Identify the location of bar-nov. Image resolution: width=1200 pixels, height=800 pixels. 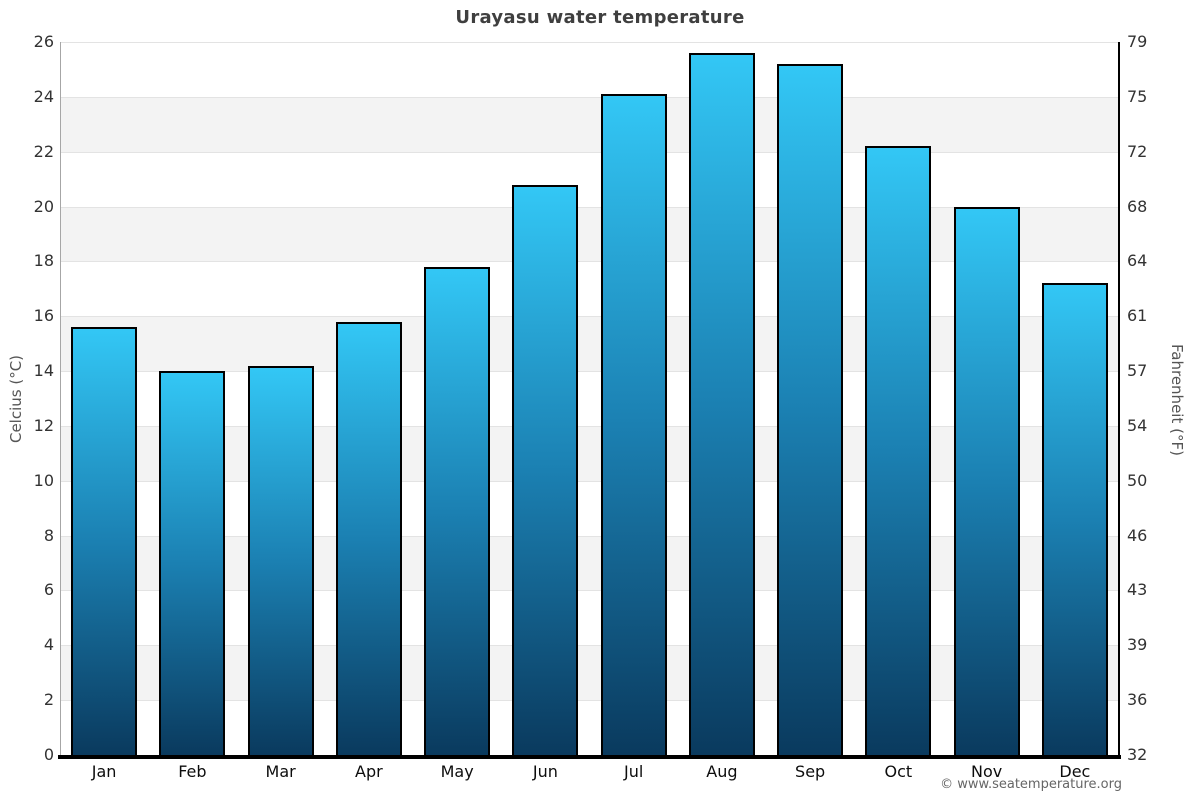
(986, 480).